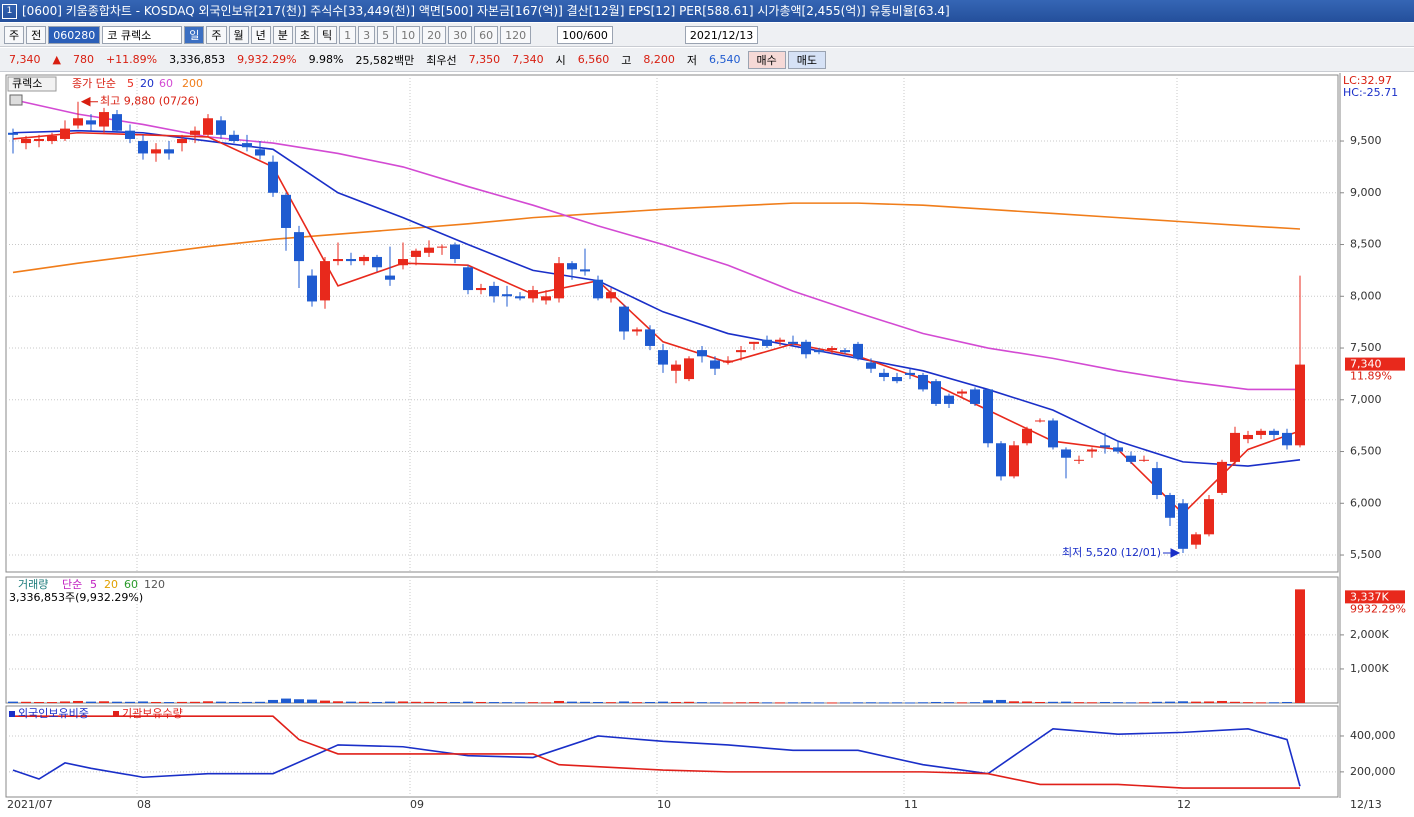 The width and height of the screenshot is (1414, 817). Describe the element at coordinates (142, 34) in the screenshot. I see `stock-name: 코 큐렉소` at that location.